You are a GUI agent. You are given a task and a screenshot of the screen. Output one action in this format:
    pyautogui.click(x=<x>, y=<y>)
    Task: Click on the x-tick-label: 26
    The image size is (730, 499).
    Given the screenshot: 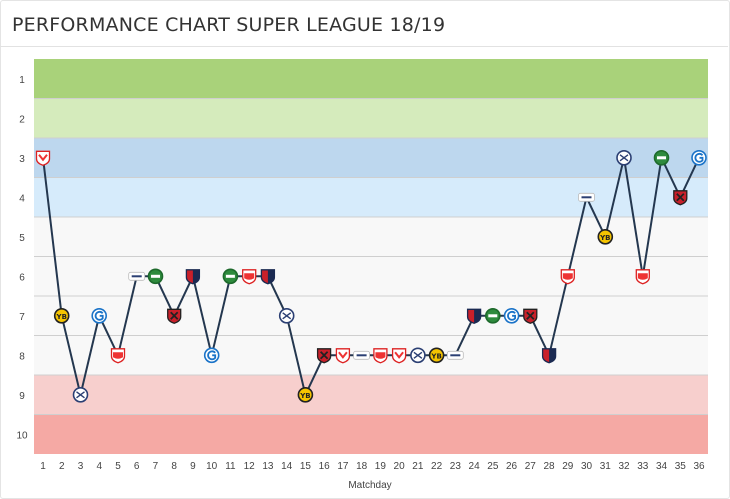 What is the action you would take?
    pyautogui.click(x=512, y=466)
    